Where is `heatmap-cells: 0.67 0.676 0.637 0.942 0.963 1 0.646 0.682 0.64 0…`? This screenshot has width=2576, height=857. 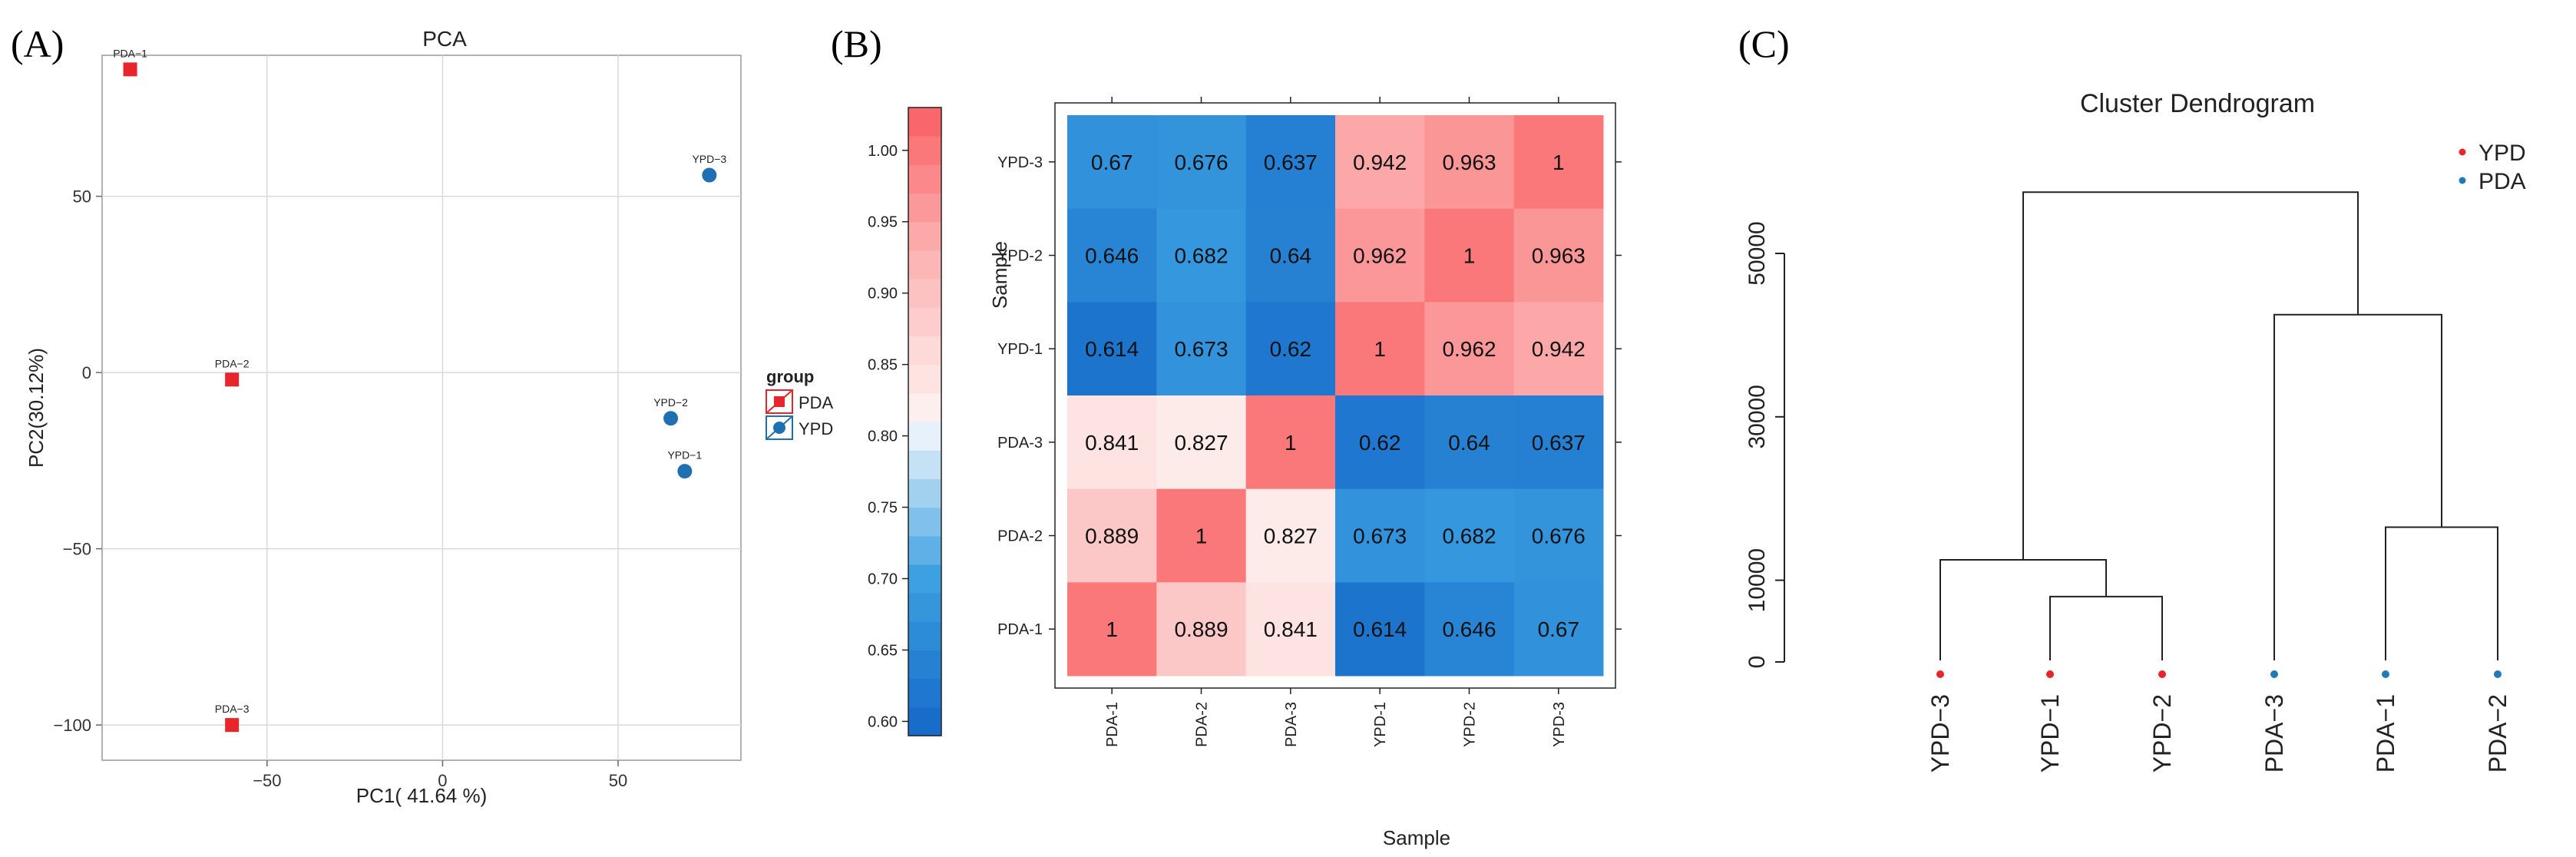
heatmap-cells: 0.67 0.676 0.637 0.942 0.963 1 0.646 0.682 0.64 0… is located at coordinates (1335, 396).